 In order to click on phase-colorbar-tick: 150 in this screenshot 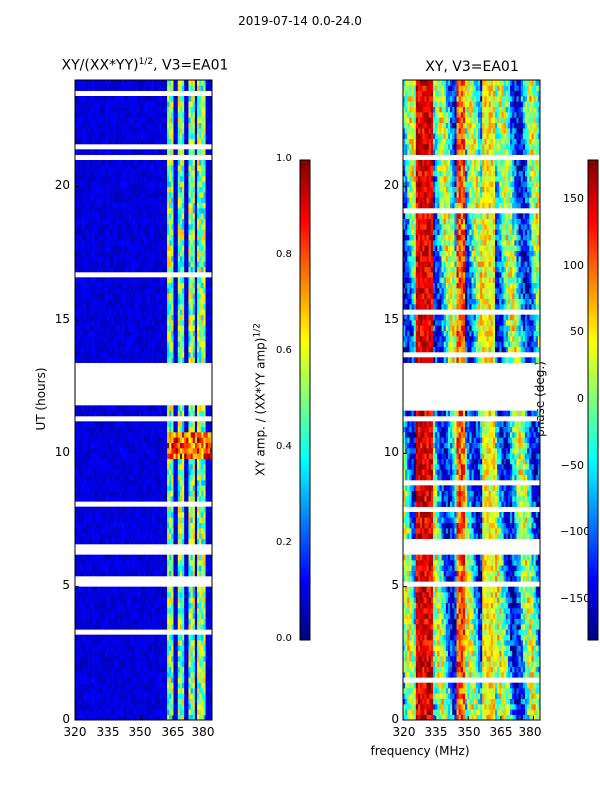, I will do `click(573, 198)`.